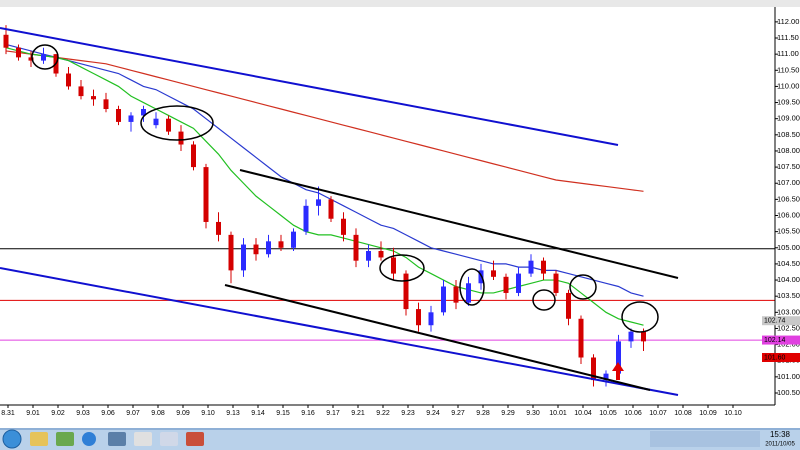 The height and width of the screenshot is (450, 800). What do you see at coordinates (788, 118) in the screenshot?
I see `y-tick-label: 109.00` at bounding box center [788, 118].